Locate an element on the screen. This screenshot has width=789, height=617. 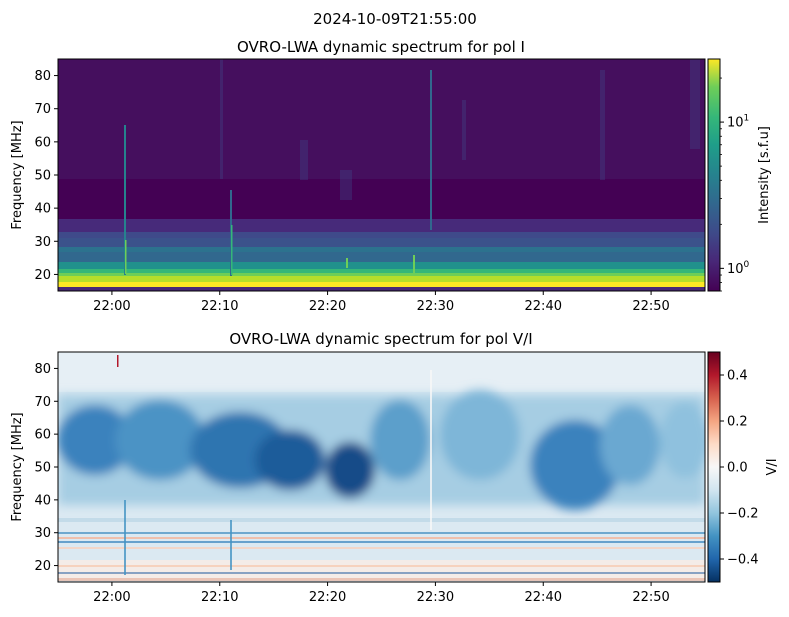
top-xtick-label: 22:30 is located at coordinates (435, 306).